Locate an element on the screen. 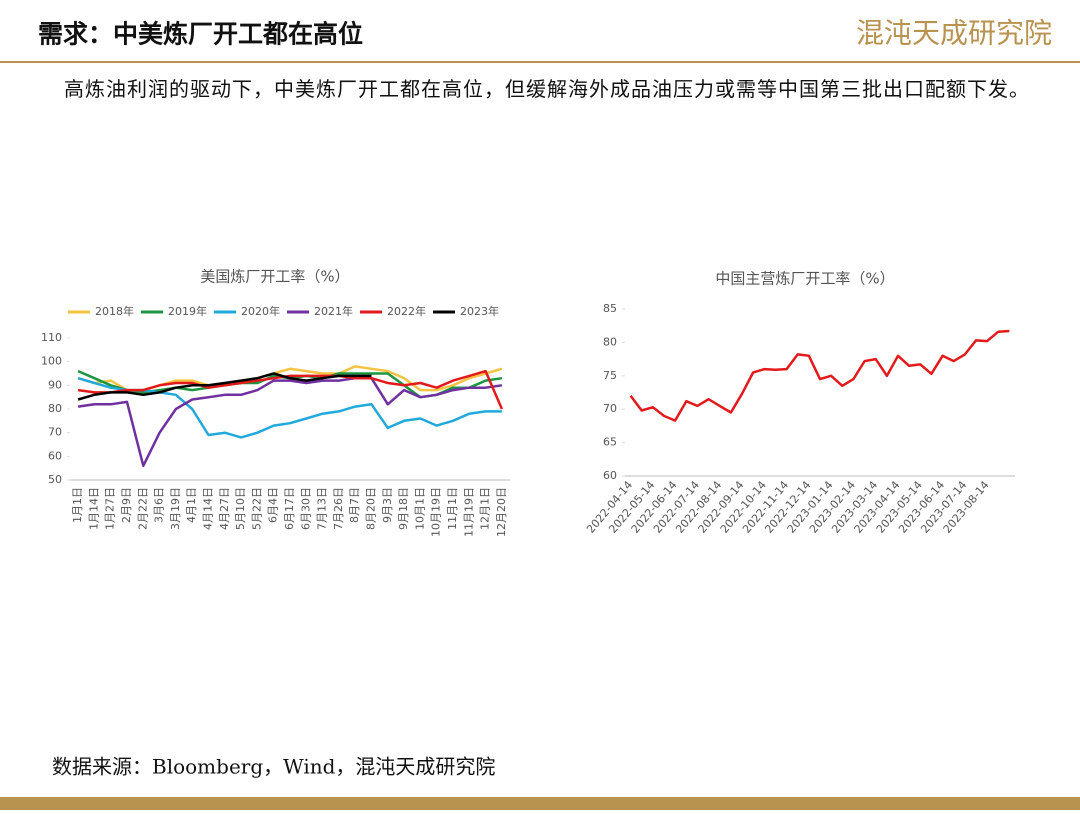 The width and height of the screenshot is (1080, 814). x-tick-label: 12月1日 is located at coordinates (485, 508).